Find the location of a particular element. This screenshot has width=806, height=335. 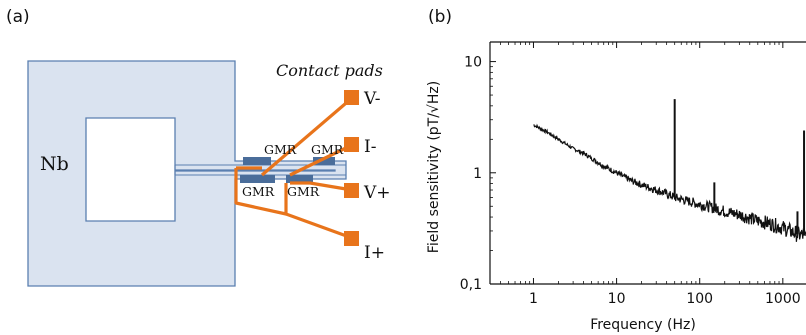

gmr-sensor-bottom-left is located at coordinates (257, 179).